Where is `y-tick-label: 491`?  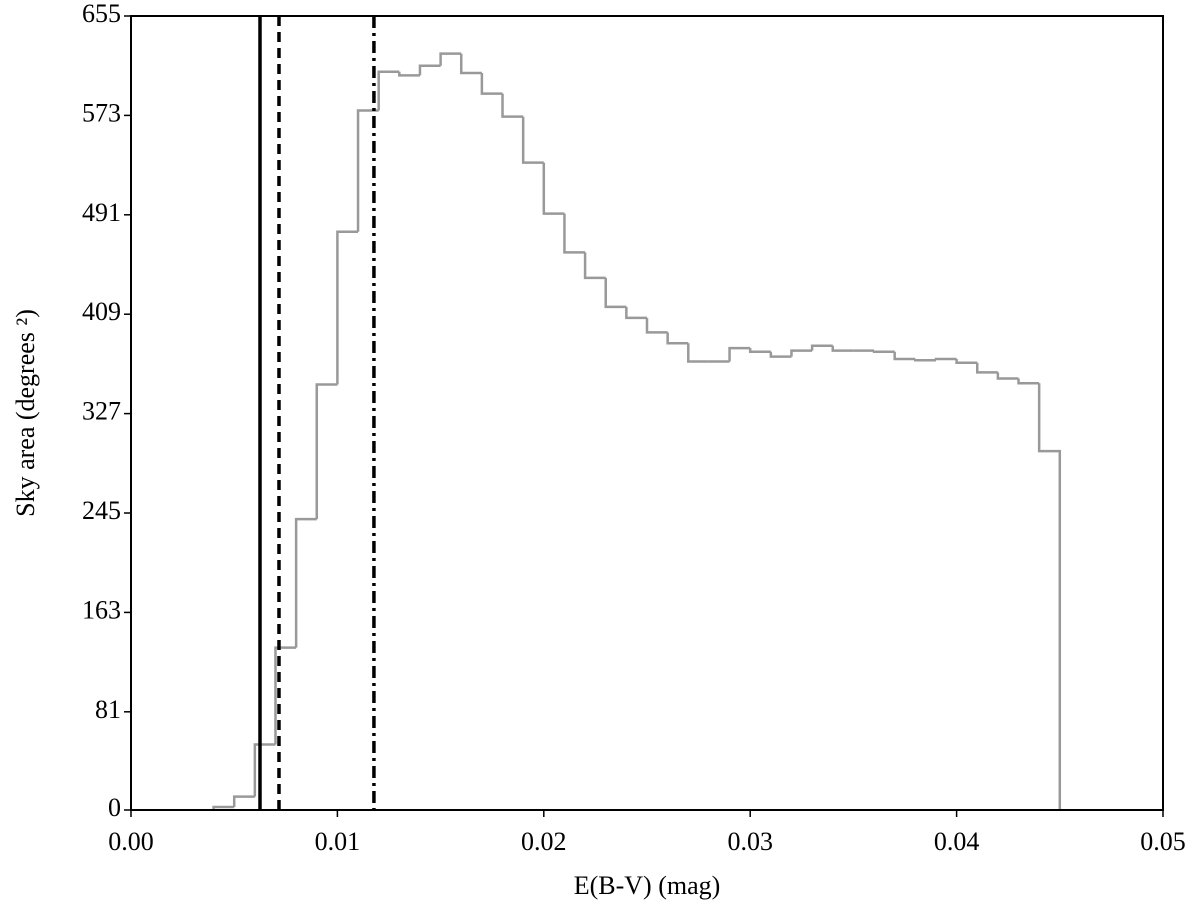 y-tick-label: 491 is located at coordinates (101, 212).